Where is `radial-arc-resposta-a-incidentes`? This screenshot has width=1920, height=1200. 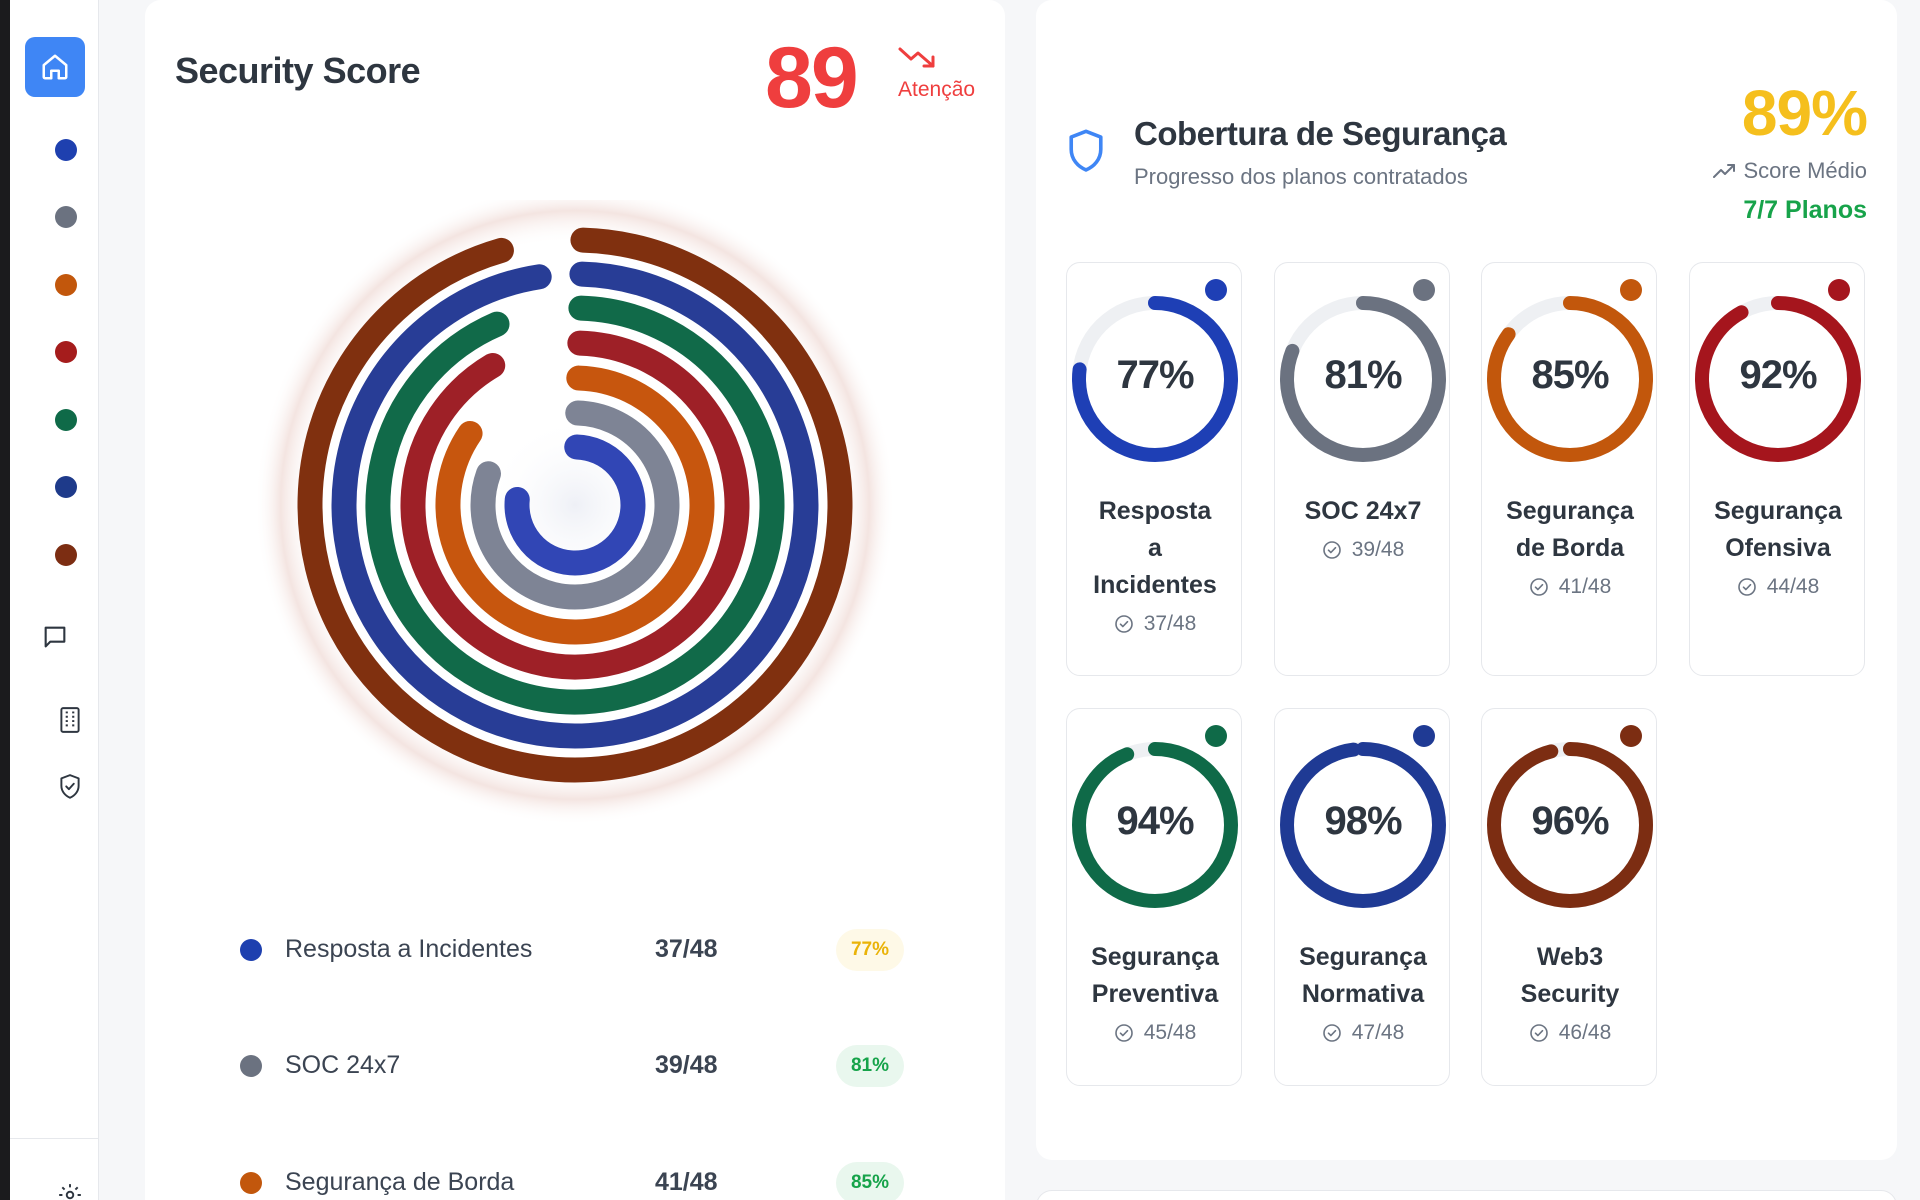 radial-arc-resposta-a-incidentes is located at coordinates (575, 505).